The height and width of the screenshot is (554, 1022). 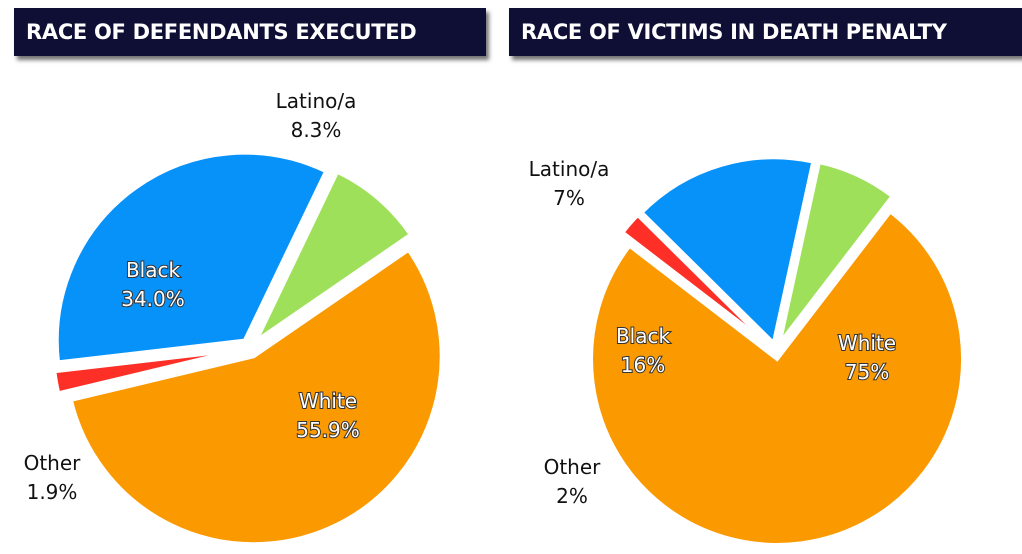 What do you see at coordinates (734, 32) in the screenshot?
I see `chart-title-victims-text: RACE OF VICTIMS IN DEATH PENALTY` at bounding box center [734, 32].